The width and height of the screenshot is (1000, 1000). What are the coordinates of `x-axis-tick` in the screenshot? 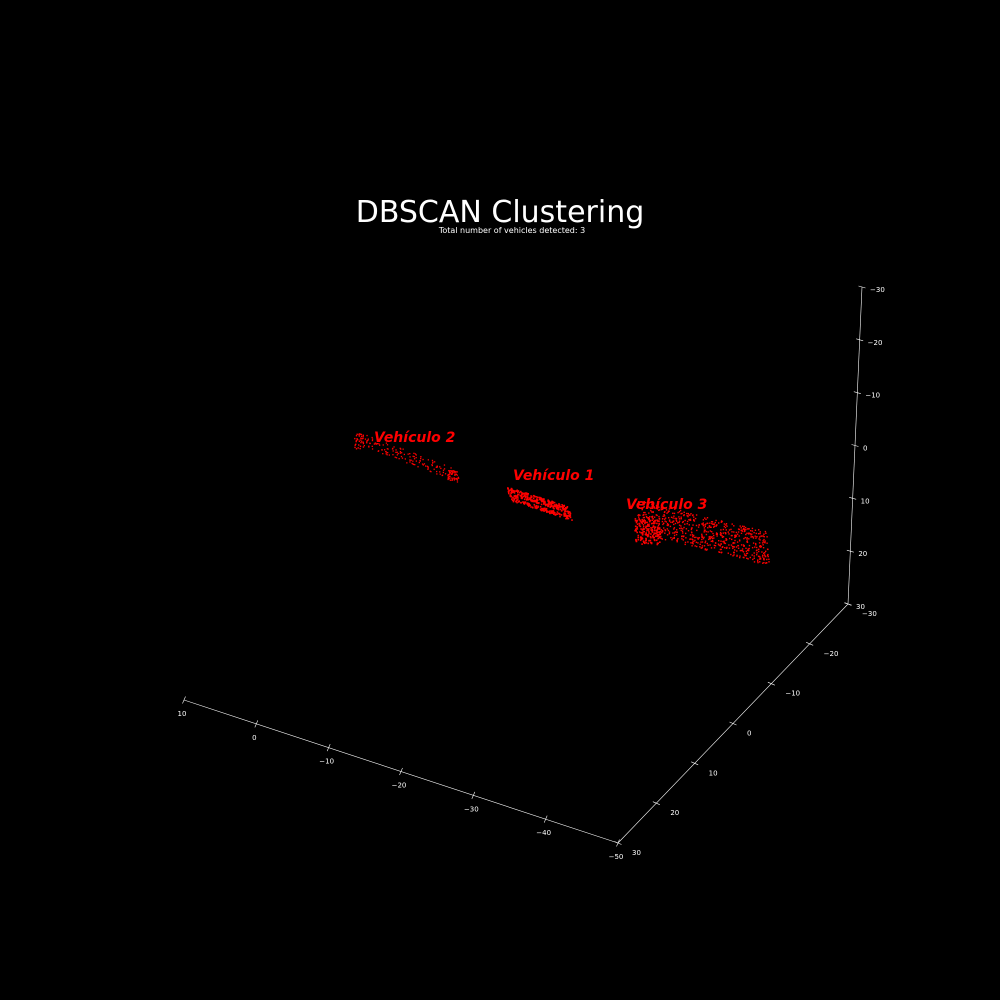 It's located at (256, 724).